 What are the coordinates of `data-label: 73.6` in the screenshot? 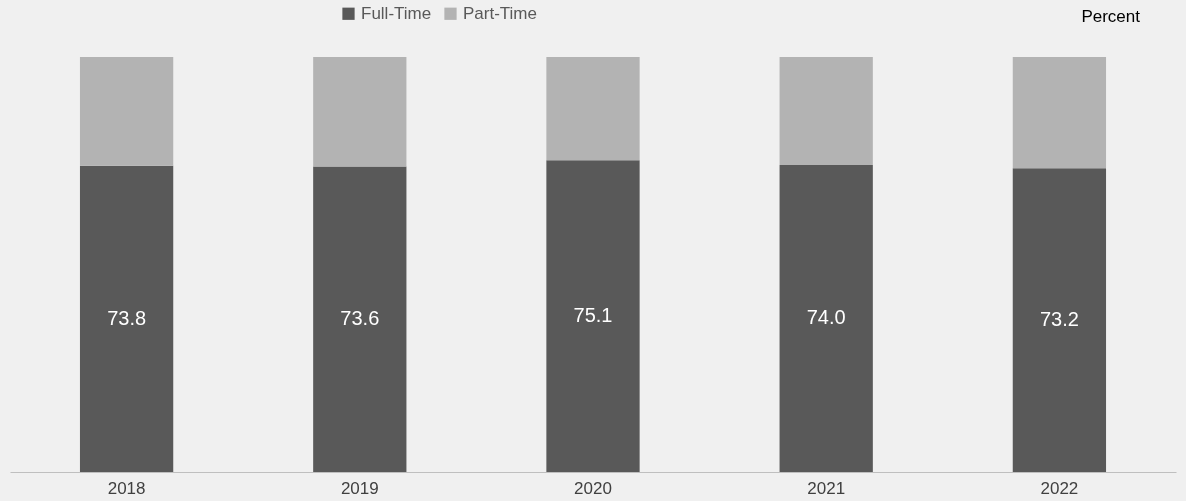 It's located at (360, 318).